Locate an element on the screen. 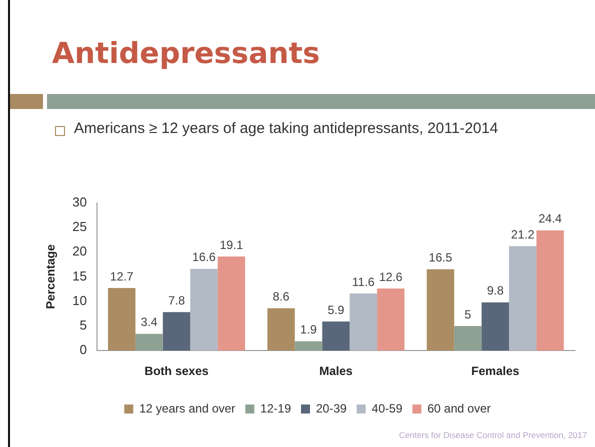  data-label: 3.4 is located at coordinates (149, 322).